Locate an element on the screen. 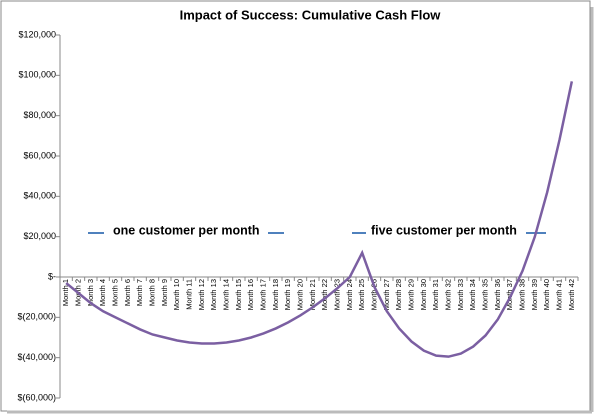  x-tick-label: Month 39 is located at coordinates (534, 294).